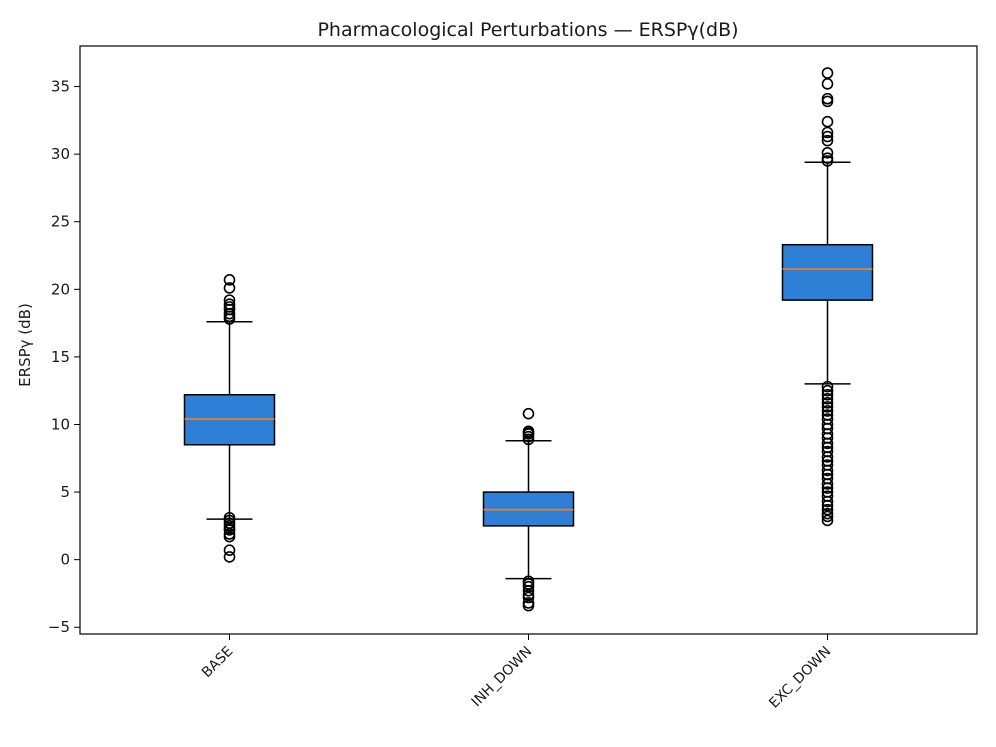 This screenshot has width=996, height=747. I want to click on y-axis-label: ERSPγ (dB), so click(25, 345).